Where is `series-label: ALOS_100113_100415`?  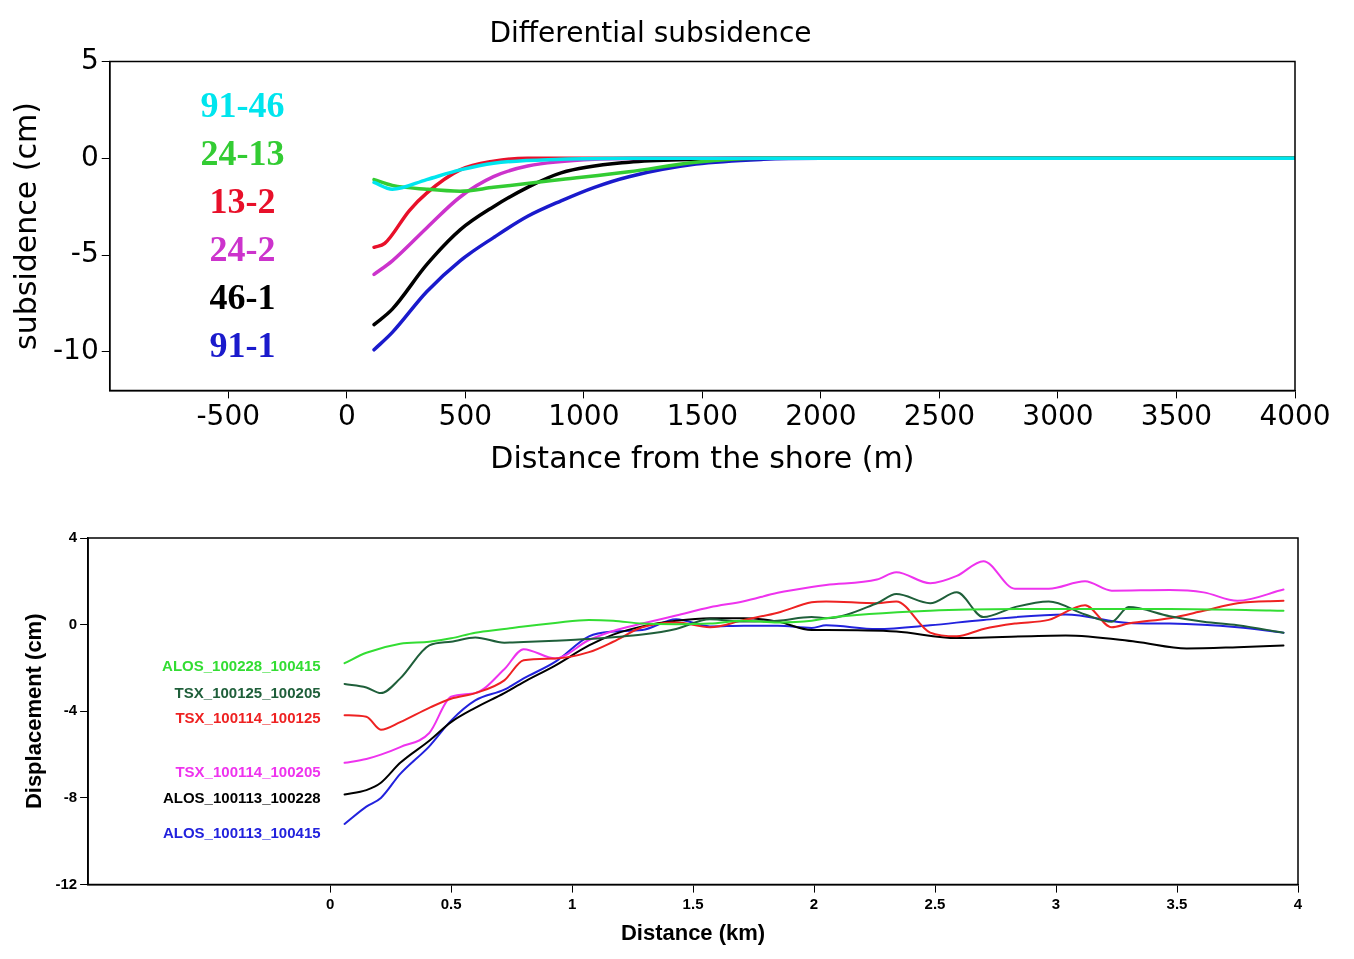 series-label: ALOS_100113_100415 is located at coordinates (241, 833).